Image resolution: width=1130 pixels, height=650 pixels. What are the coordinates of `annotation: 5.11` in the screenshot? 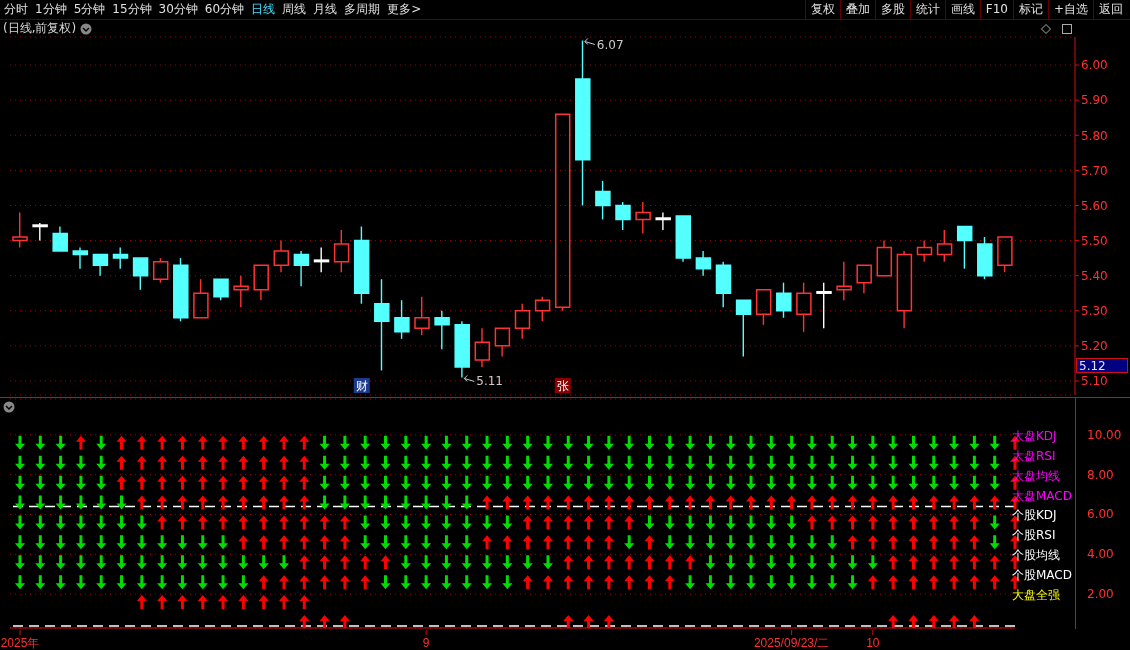 It's located at (489, 381).